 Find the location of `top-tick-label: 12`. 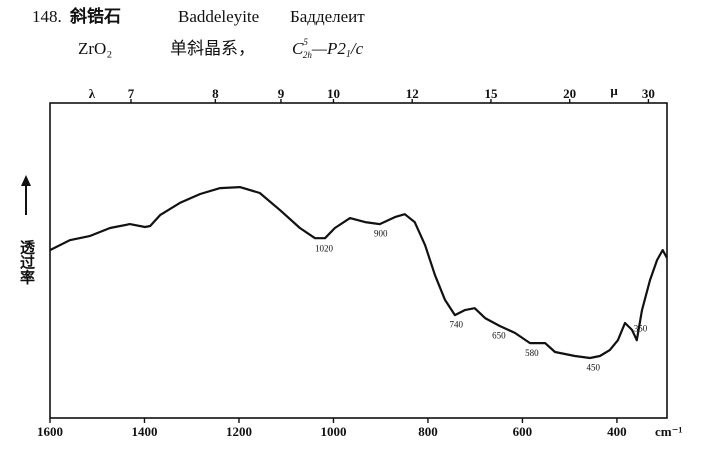

top-tick-label: 12 is located at coordinates (412, 93).